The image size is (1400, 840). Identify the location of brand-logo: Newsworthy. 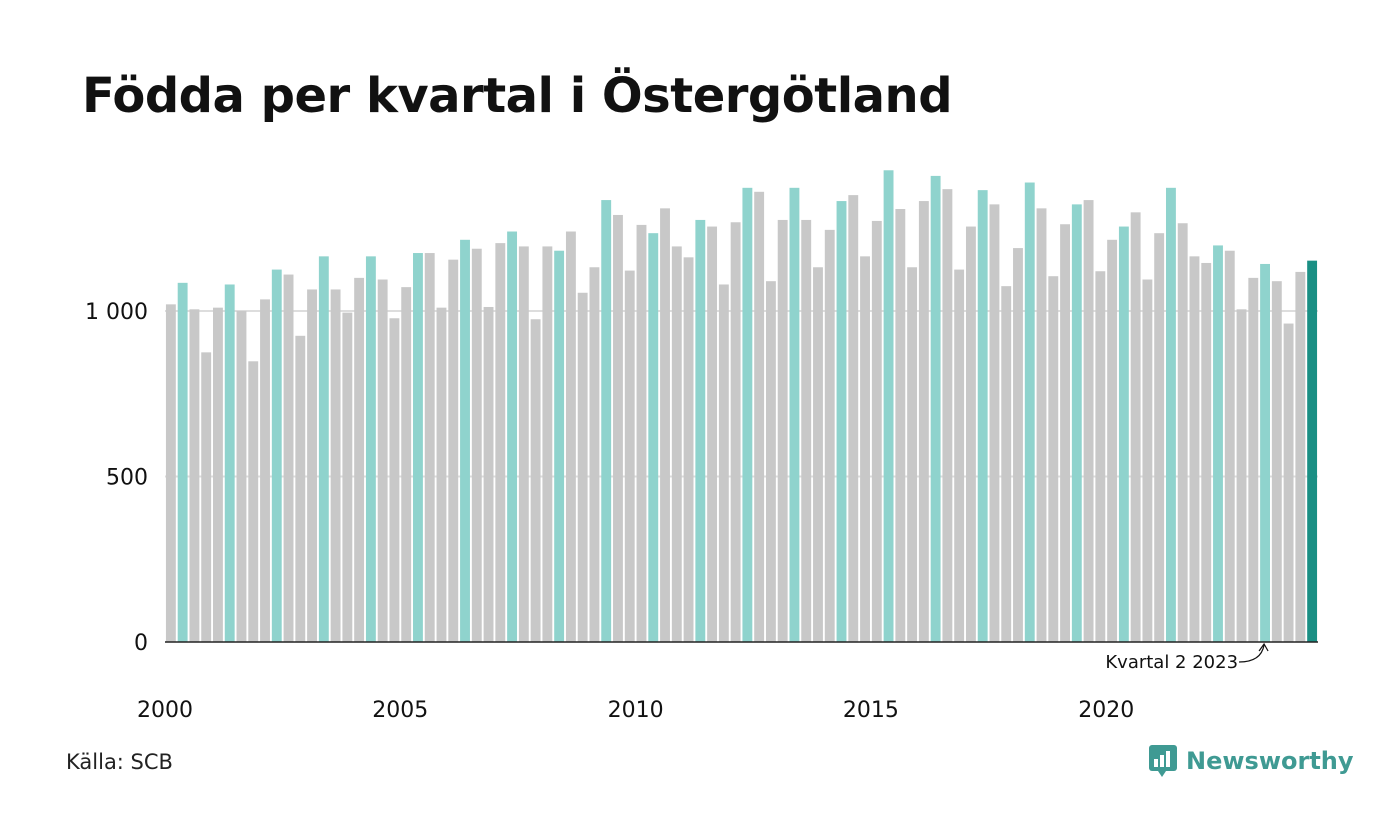
(1251, 761).